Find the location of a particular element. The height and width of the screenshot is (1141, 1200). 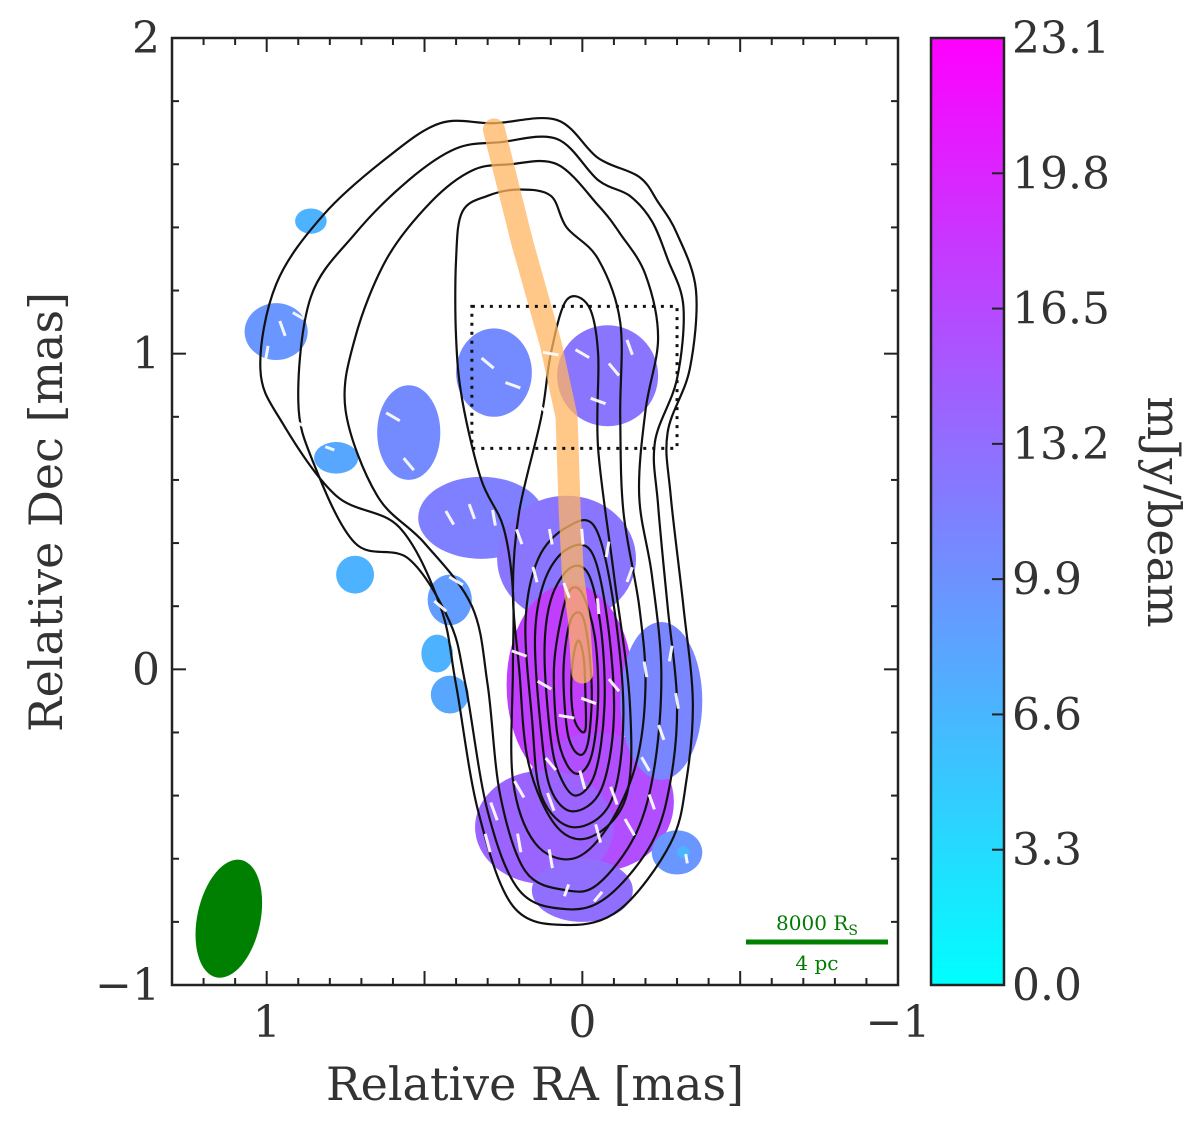

colorbar-tick-label: 3.3 is located at coordinates (1047, 850).